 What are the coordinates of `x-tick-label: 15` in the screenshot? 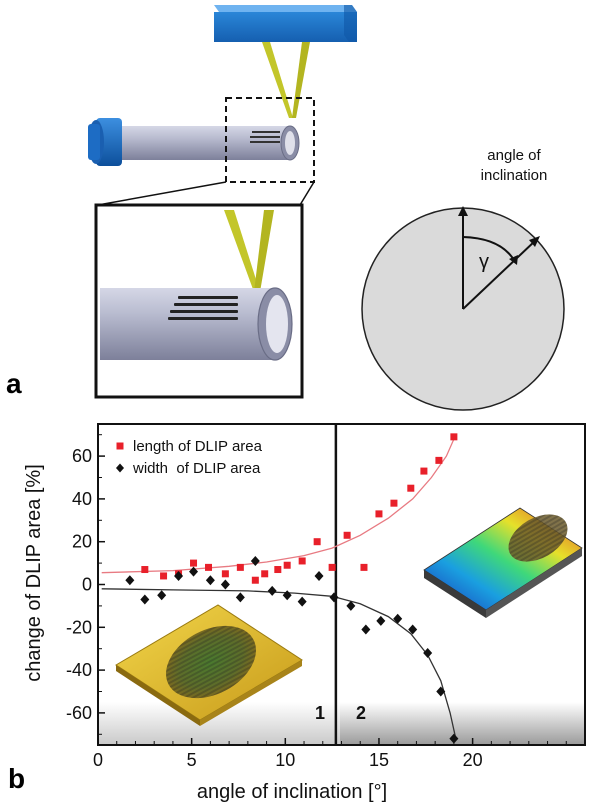 It's located at (379, 760).